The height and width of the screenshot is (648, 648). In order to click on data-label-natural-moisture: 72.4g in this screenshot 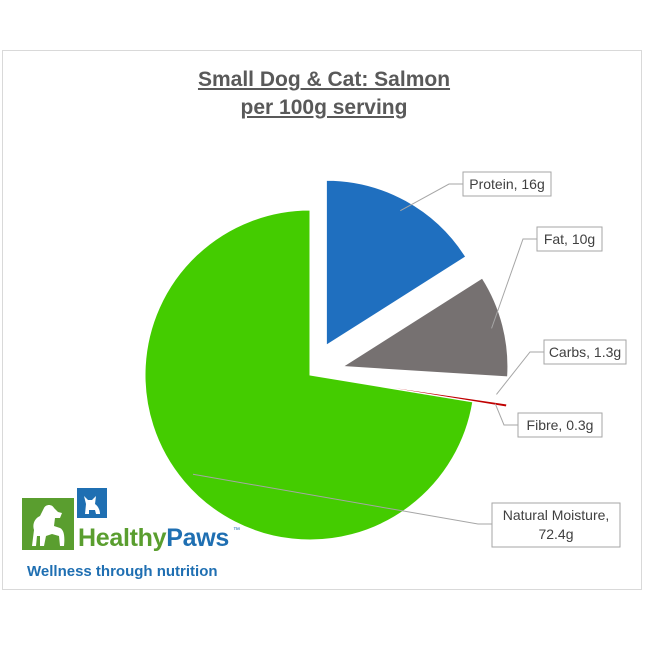, I will do `click(555, 534)`.